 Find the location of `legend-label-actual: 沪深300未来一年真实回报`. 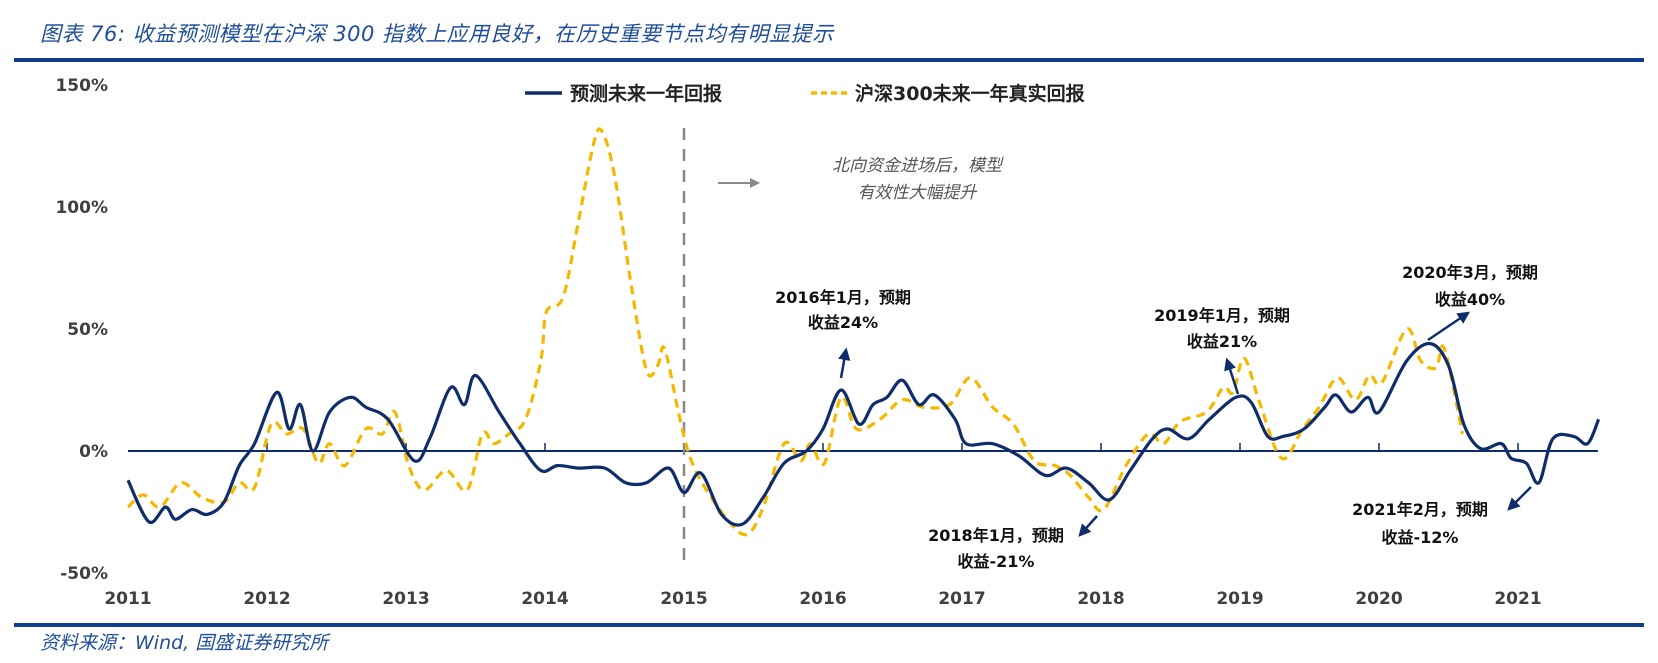

legend-label-actual: 沪深300未来一年真实回报 is located at coordinates (970, 93).